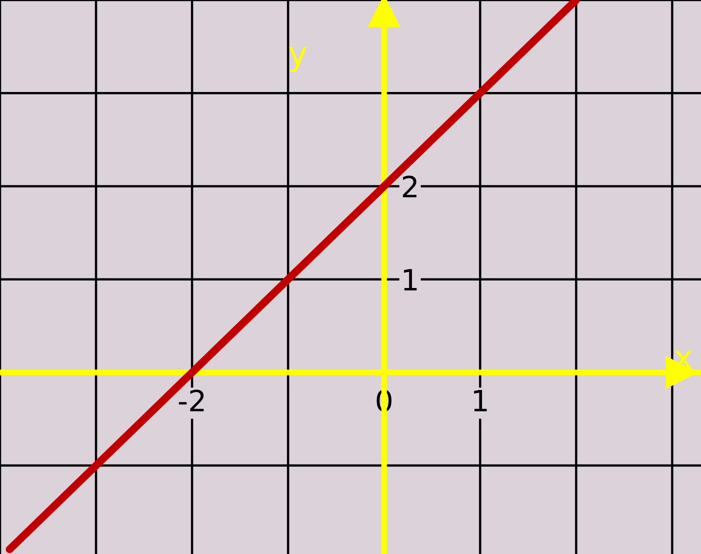 The height and width of the screenshot is (554, 701). I want to click on x-tick-label: 1, so click(480, 401).